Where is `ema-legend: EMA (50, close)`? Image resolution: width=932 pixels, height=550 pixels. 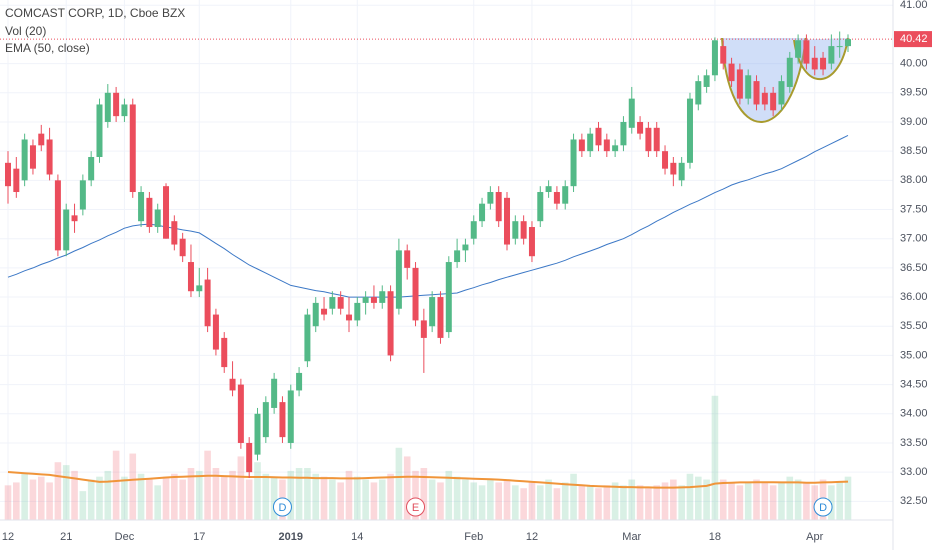
ema-legend: EMA (50, close) is located at coordinates (47, 48).